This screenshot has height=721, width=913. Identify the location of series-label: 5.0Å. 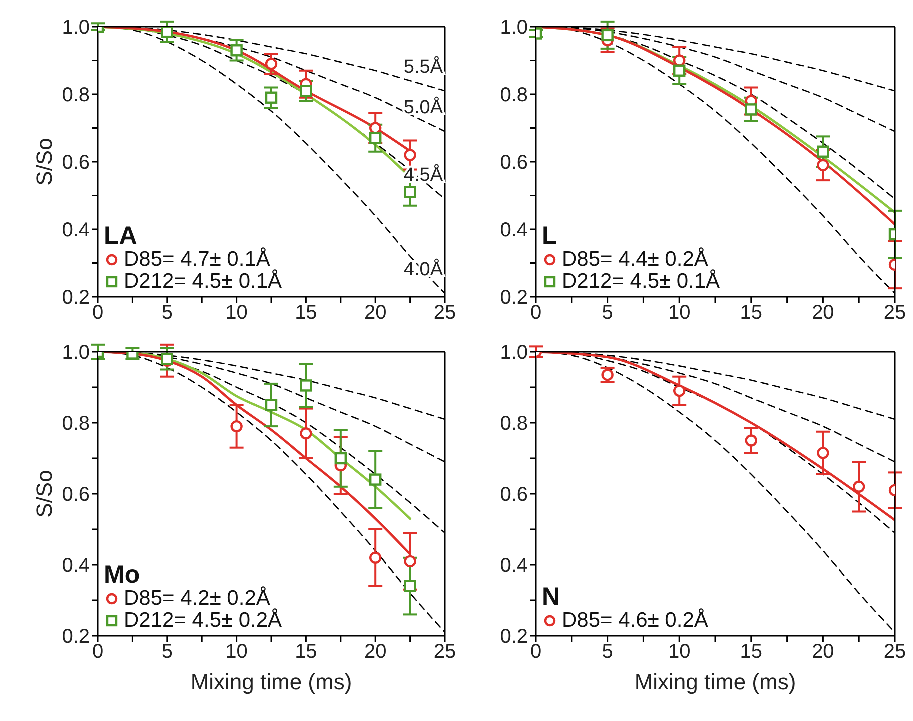
(424, 107).